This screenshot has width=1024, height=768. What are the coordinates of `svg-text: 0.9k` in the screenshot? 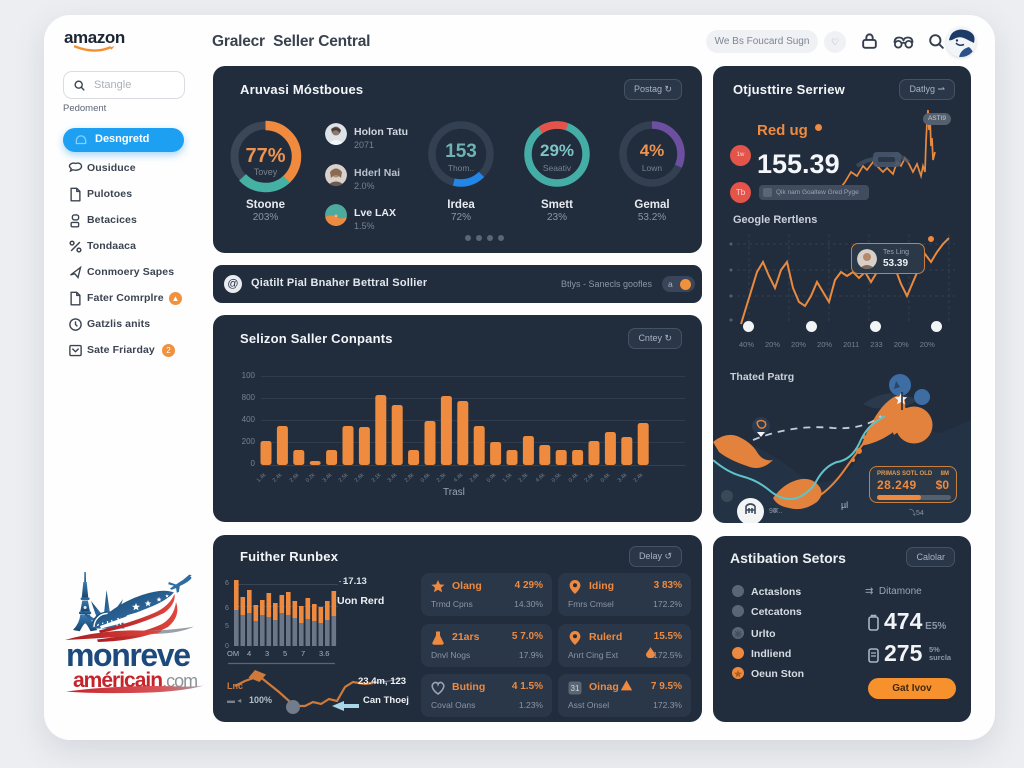 It's located at (492, 478).